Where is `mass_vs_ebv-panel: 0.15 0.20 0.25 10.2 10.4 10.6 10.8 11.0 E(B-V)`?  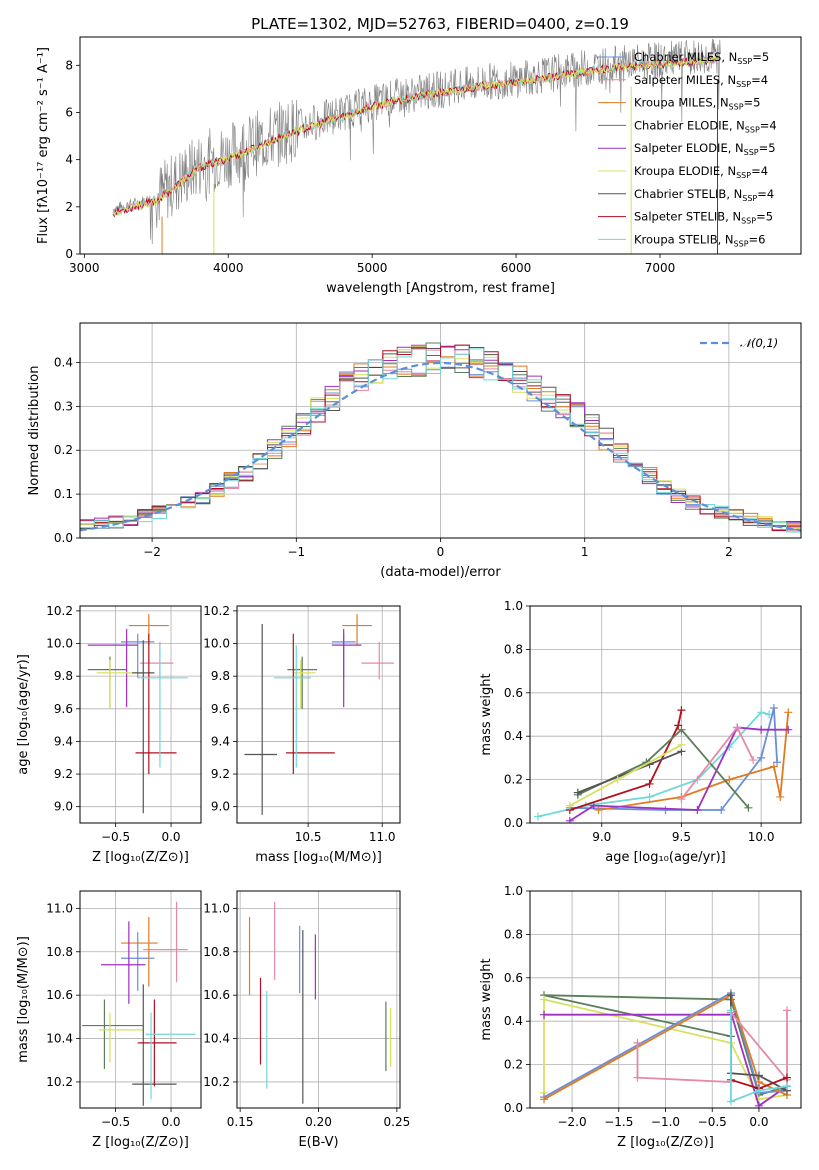 mass_vs_ebv-panel: 0.15 0.20 0.25 10.2 10.4 10.6 10.8 11.0 E(B-V) is located at coordinates (307, 1020).